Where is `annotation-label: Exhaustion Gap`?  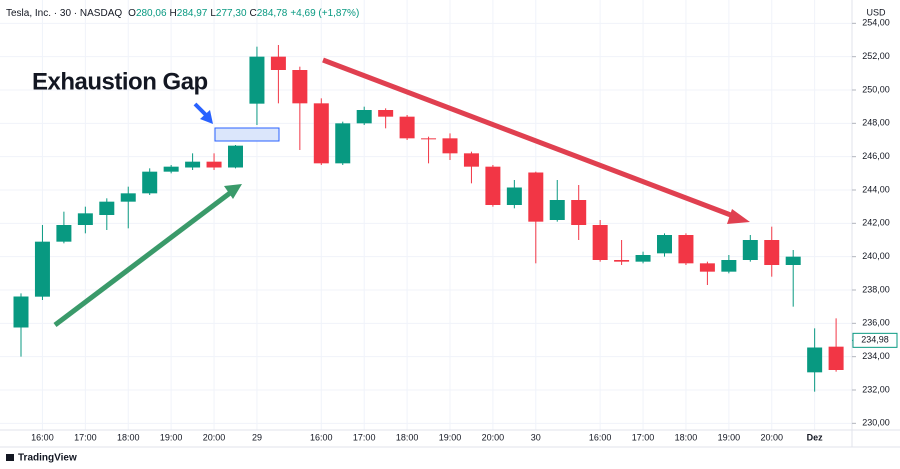
annotation-label: Exhaustion Gap is located at coordinates (120, 81).